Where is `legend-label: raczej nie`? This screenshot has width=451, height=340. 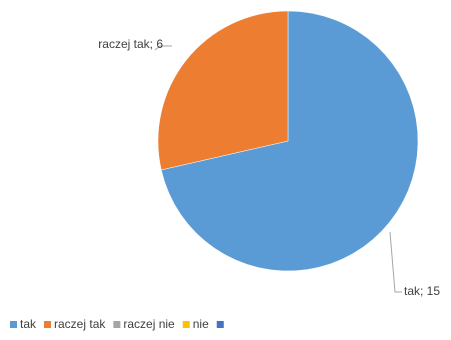 legend-label: raczej nie is located at coordinates (149, 324).